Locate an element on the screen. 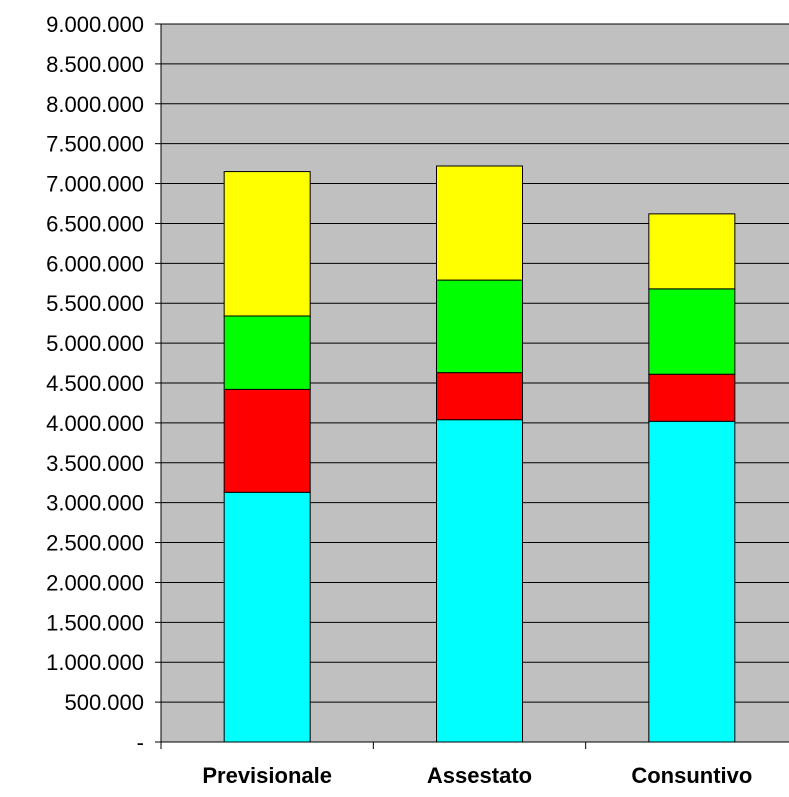  y-tick-label: 1.500.000 is located at coordinates (95, 622).